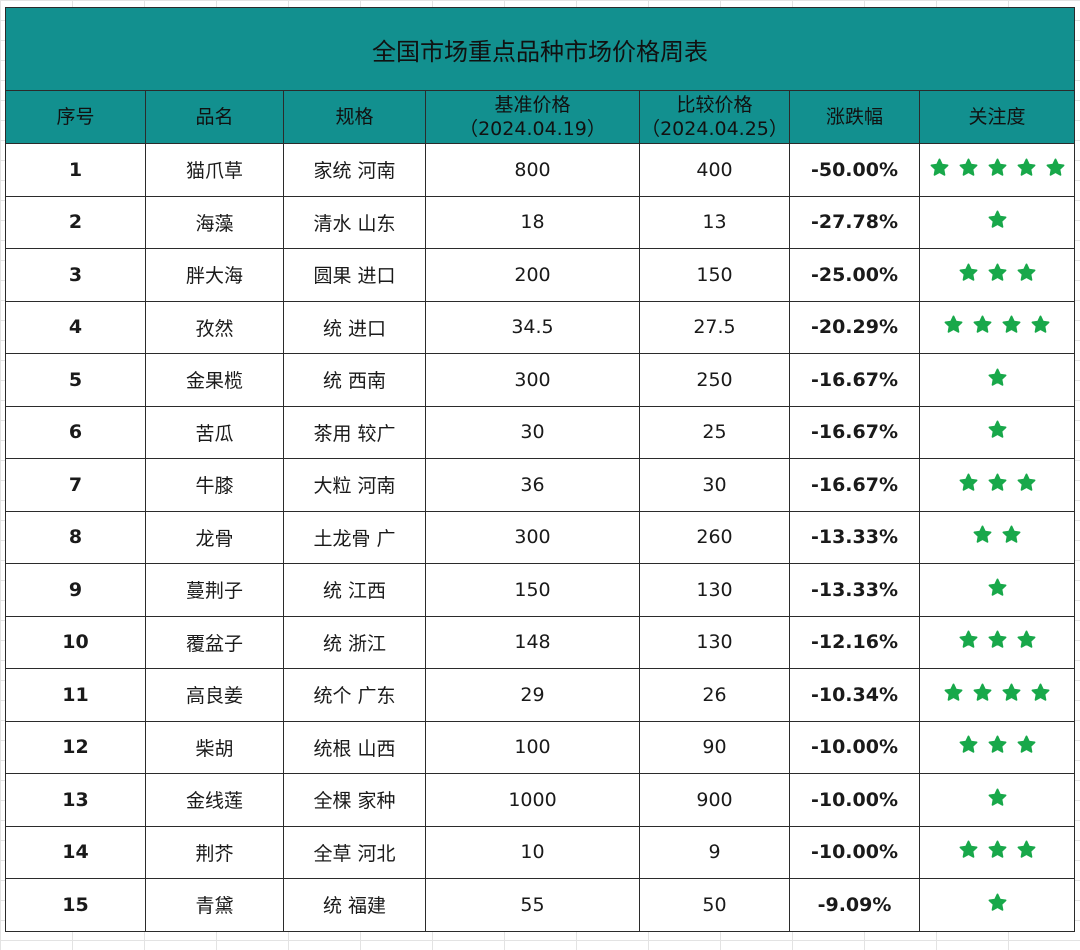  Describe the element at coordinates (854, 222) in the screenshot. I see `cell-change: -27.78%` at that location.